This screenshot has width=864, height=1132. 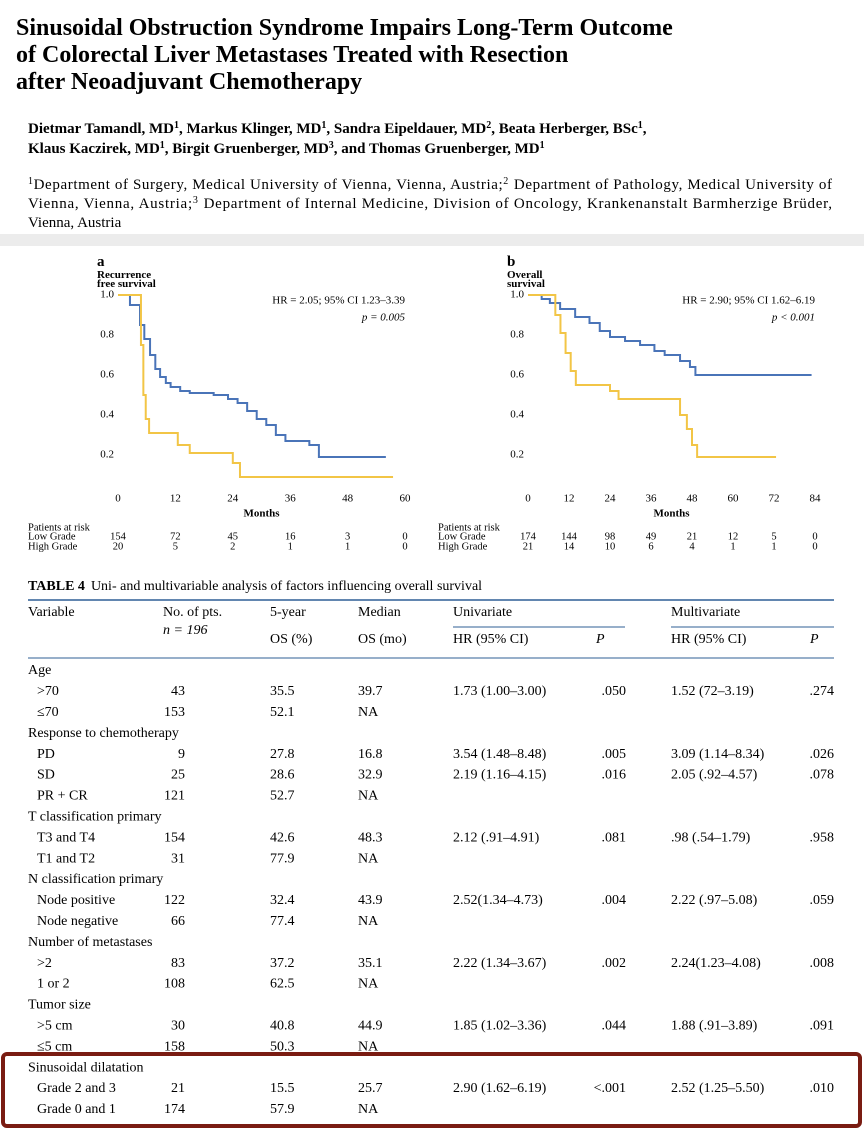 I want to click on row-label: Grade 2 and 3, so click(x=76, y=1088).